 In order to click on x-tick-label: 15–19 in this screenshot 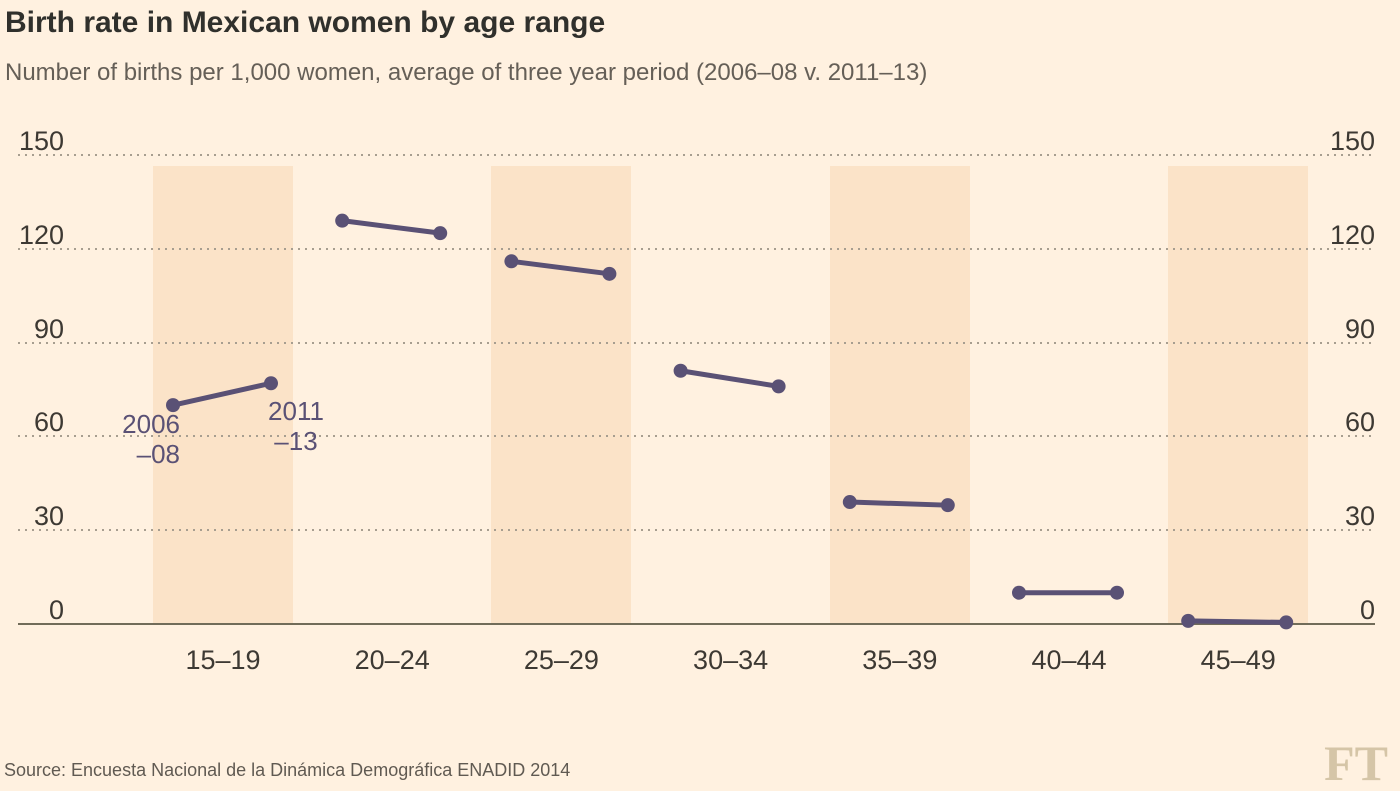, I will do `click(223, 660)`.